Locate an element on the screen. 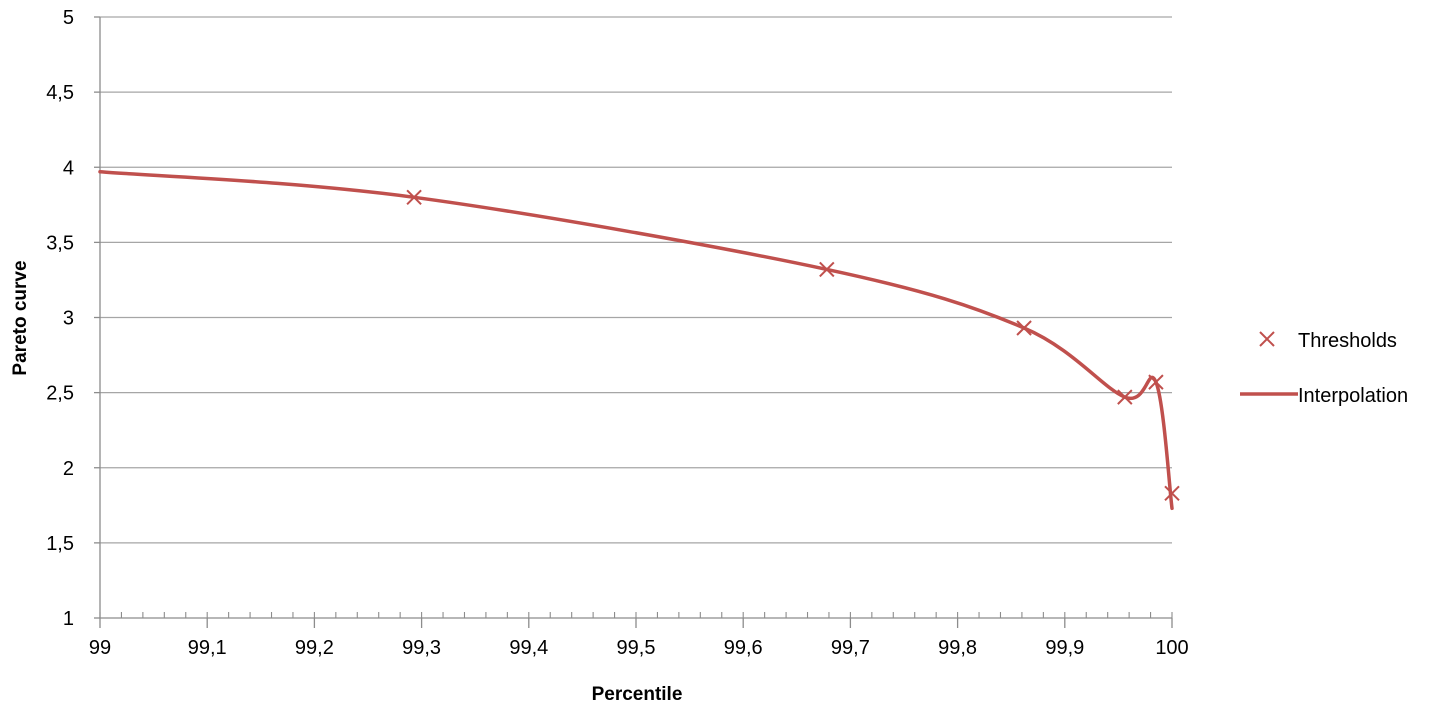  x-tick-label: 99,5 is located at coordinates (636, 648).